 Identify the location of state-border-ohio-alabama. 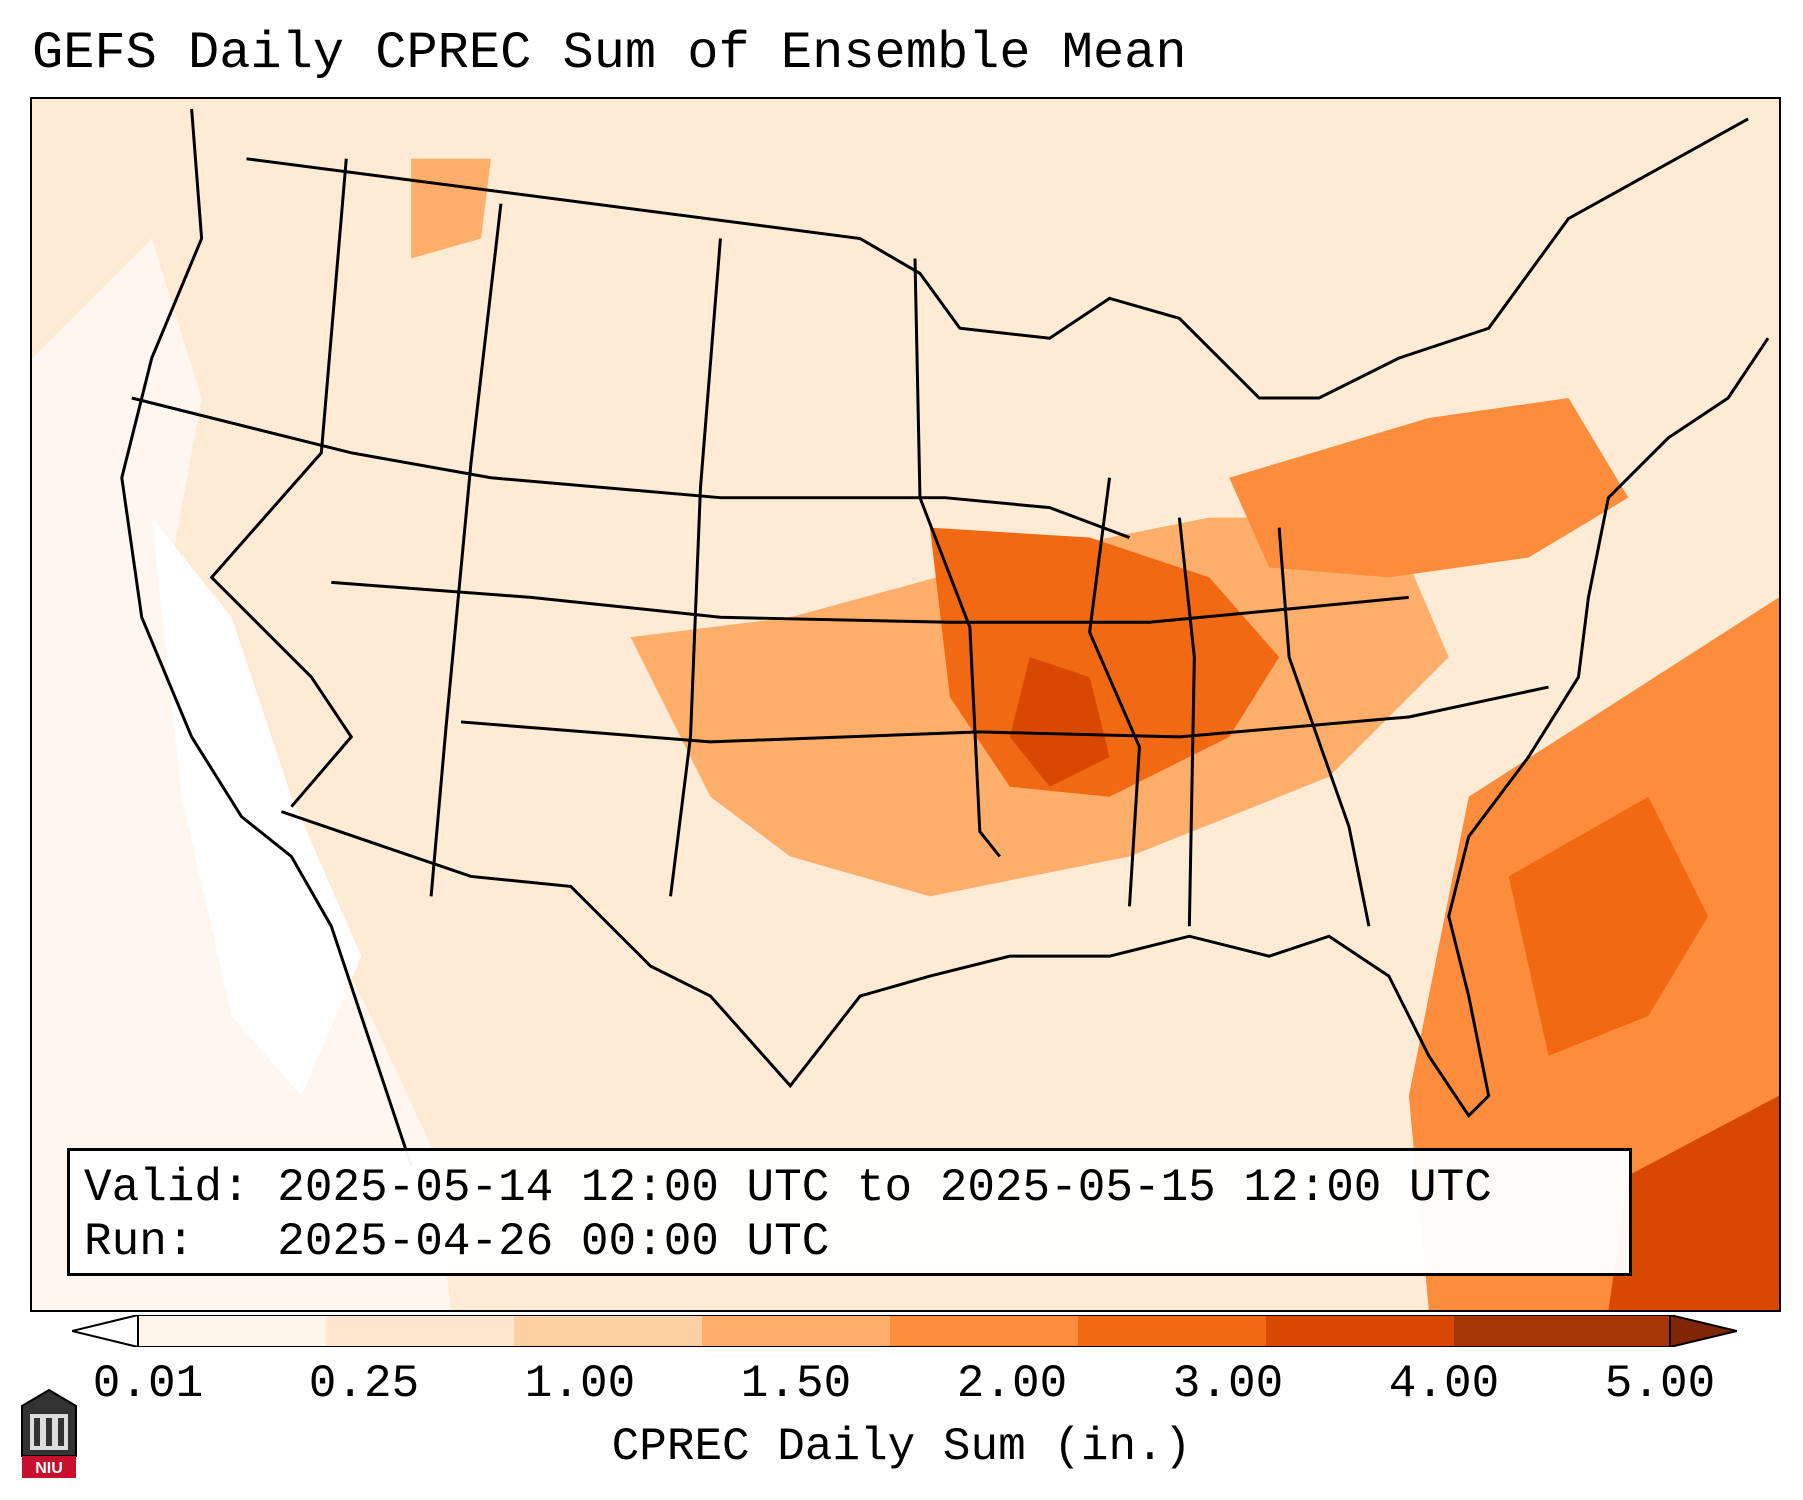
(1324, 727).